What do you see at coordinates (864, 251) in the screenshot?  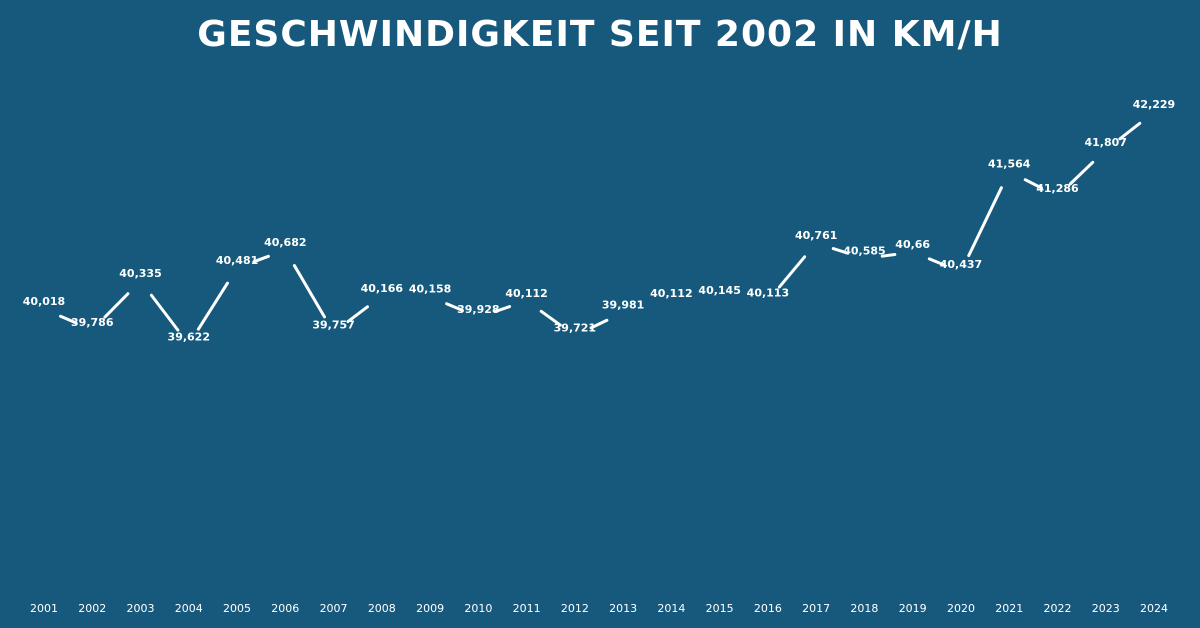 I see `data-label-2018: 40,585` at bounding box center [864, 251].